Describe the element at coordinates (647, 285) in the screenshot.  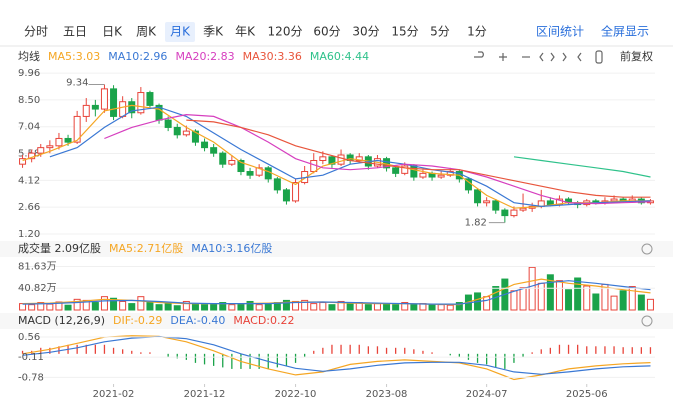
I see `close-buttons` at that location.